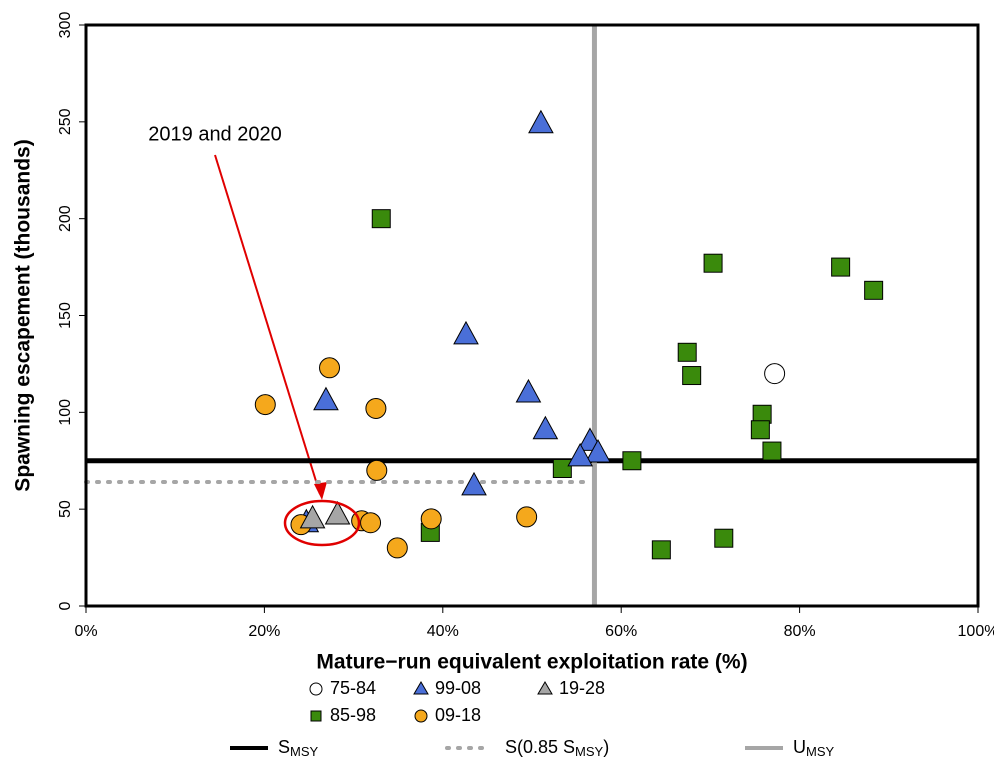 Image resolution: width=994 pixels, height=760 pixels. I want to click on legend-item: 85-98, so click(343, 715).